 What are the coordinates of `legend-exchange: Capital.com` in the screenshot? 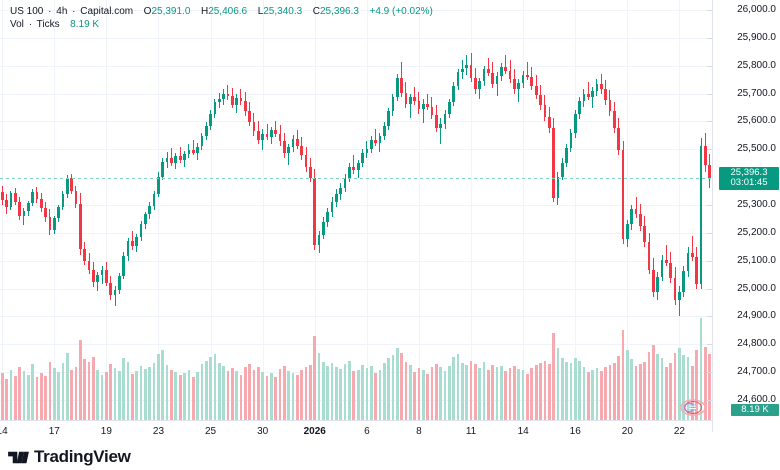 It's located at (107, 11).